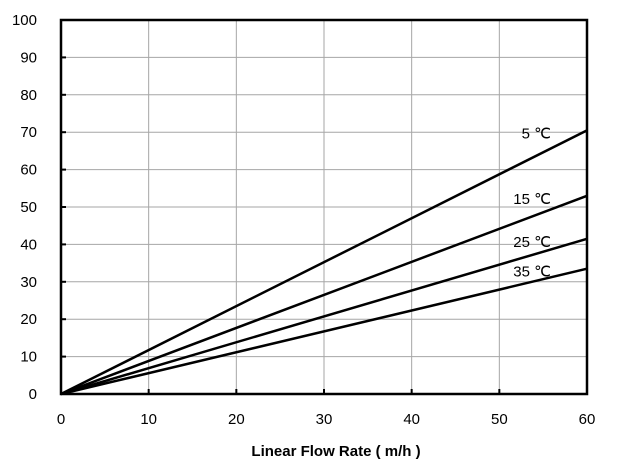 This screenshot has width=617, height=470. Describe the element at coordinates (28, 319) in the screenshot. I see `y-tick-label: 20` at that location.